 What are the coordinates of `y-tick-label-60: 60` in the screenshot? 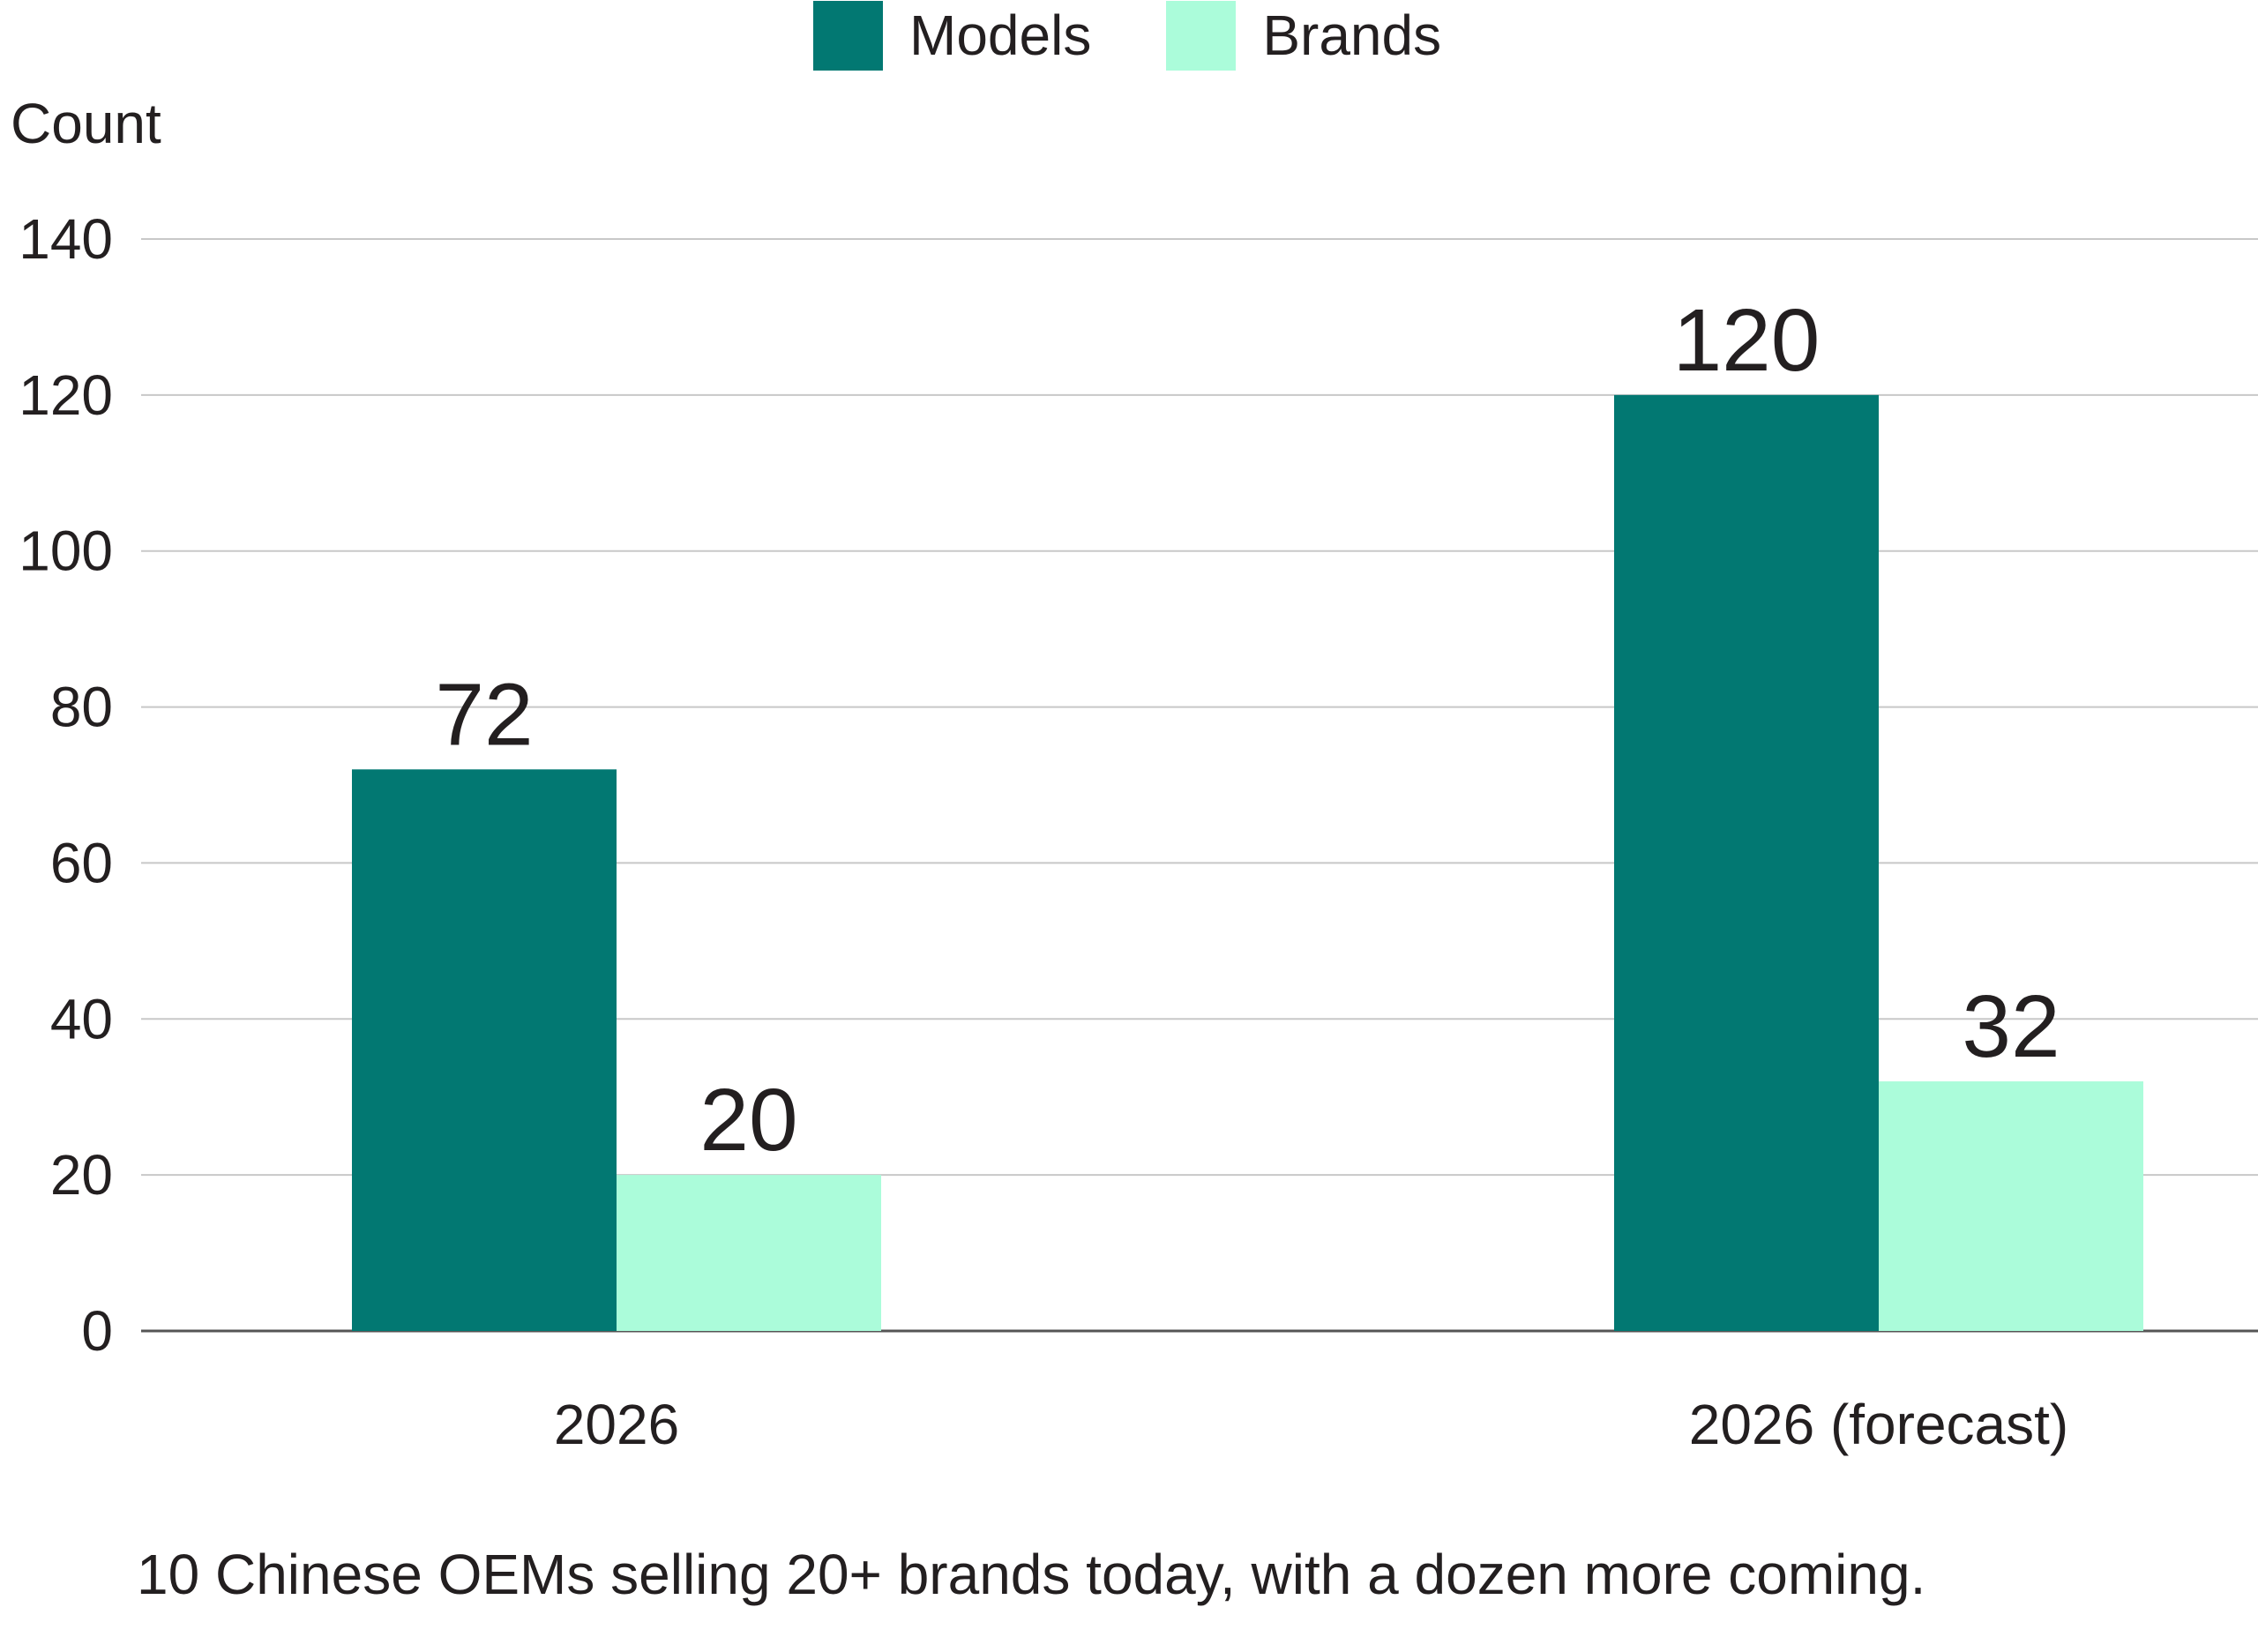 It's located at (82, 862).